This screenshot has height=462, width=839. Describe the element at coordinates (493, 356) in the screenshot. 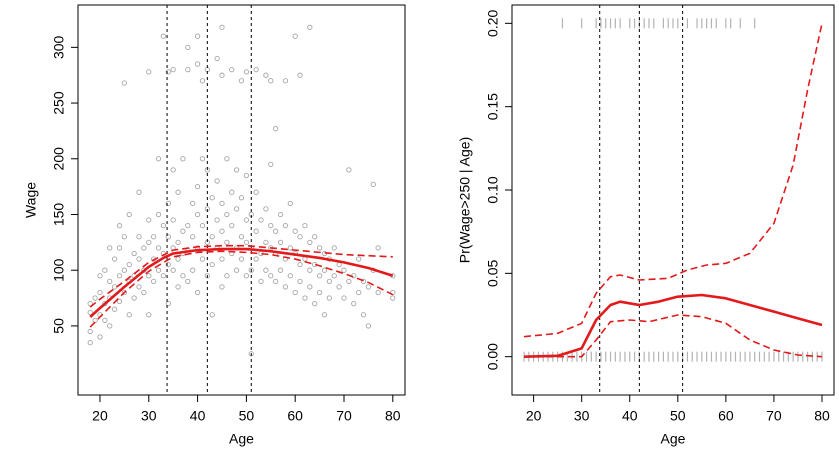

I see `y-tick-label: 0.00` at that location.